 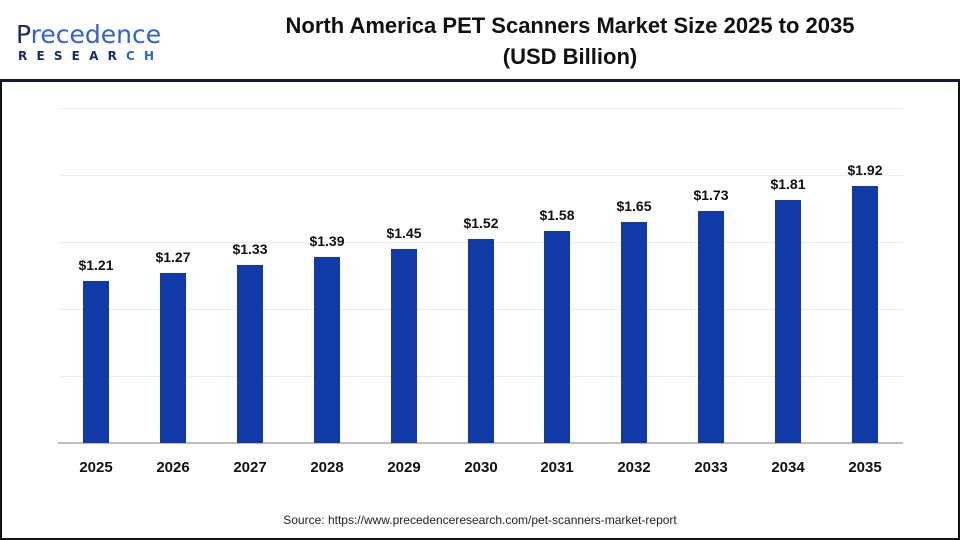 I want to click on bar-2035, so click(x=865, y=314).